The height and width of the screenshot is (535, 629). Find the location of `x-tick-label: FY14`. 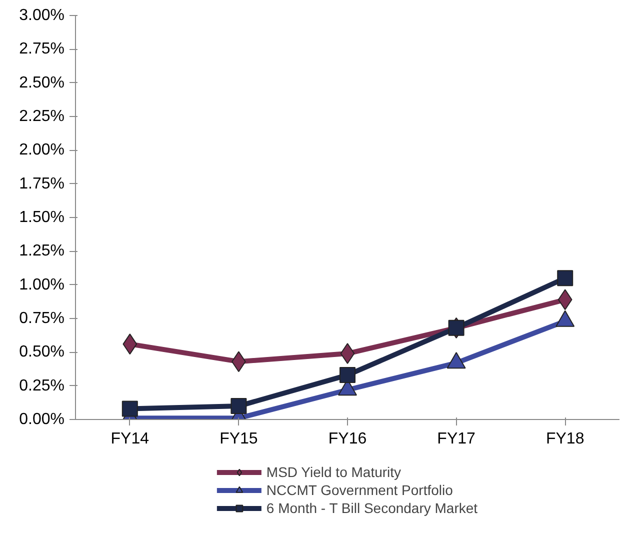

x-tick-label: FY14 is located at coordinates (130, 439).